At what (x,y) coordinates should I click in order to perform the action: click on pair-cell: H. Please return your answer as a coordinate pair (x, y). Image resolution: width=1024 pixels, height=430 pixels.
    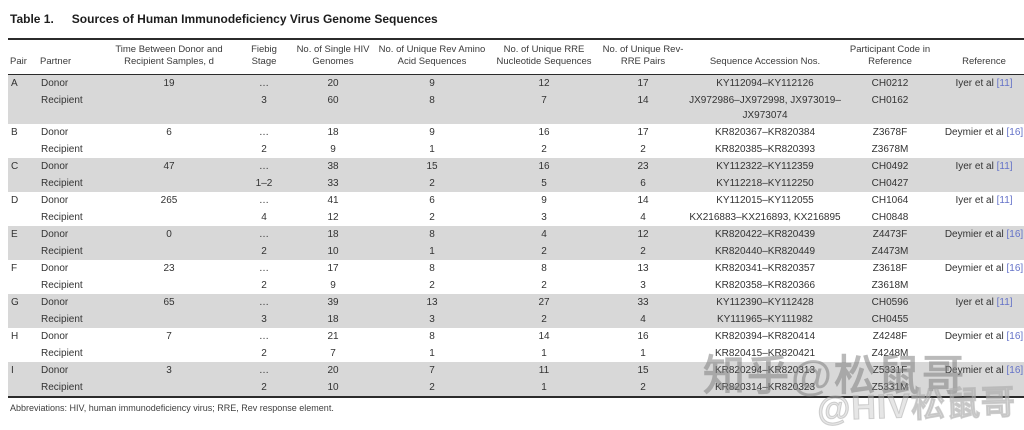
    Looking at the image, I should click on (15, 336).